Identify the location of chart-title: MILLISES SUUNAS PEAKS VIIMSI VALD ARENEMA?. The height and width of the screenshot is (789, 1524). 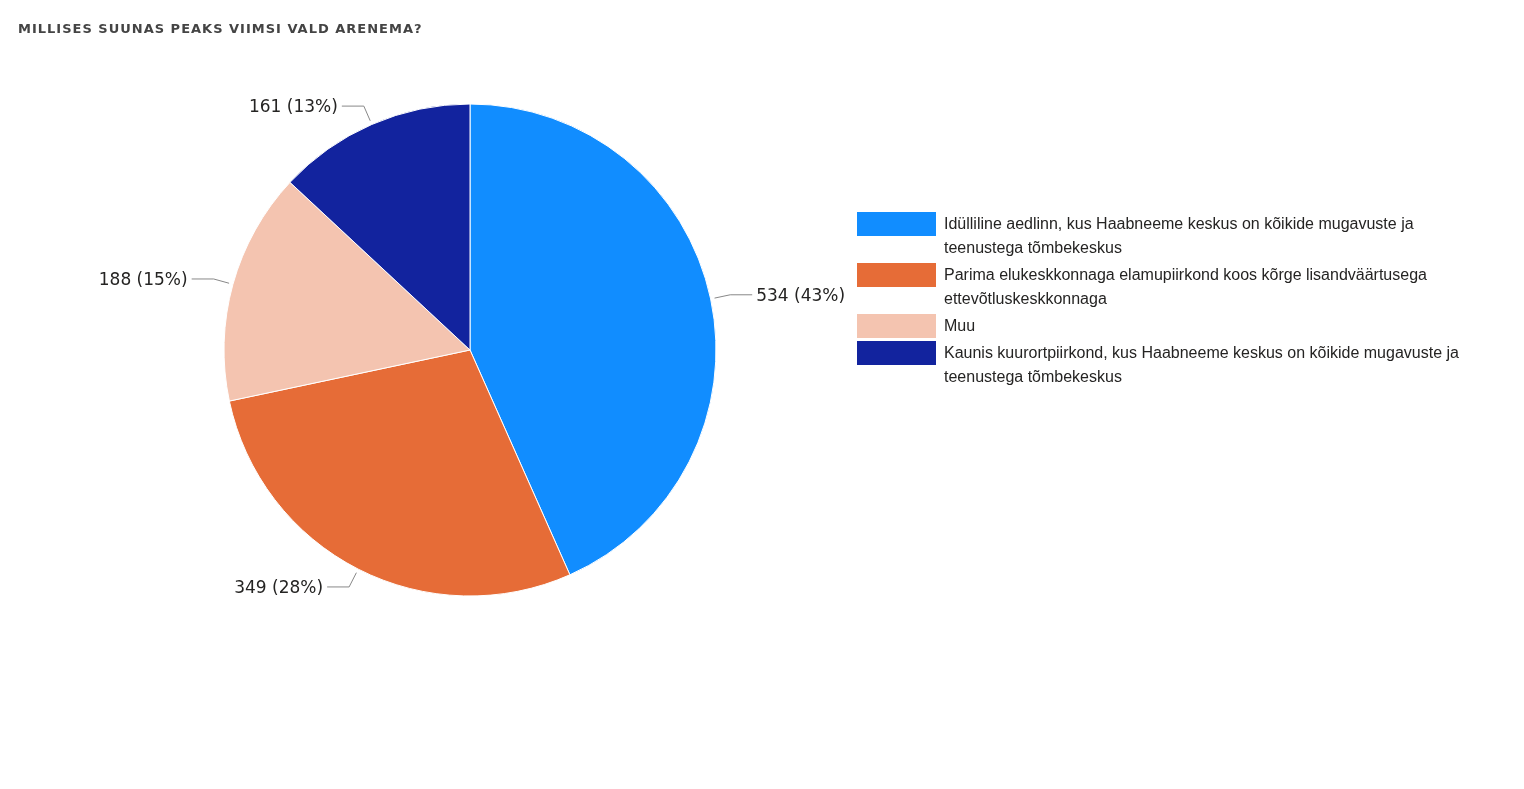
(220, 28).